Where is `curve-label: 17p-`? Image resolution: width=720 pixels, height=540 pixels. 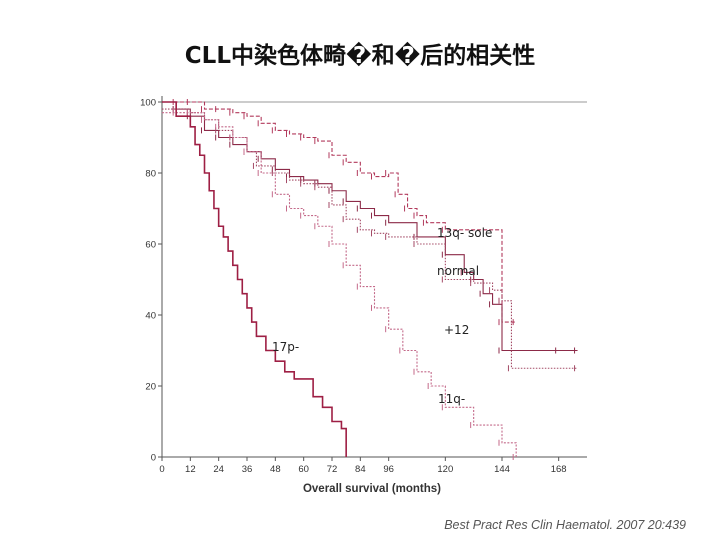
curve-label: 17p- is located at coordinates (285, 347).